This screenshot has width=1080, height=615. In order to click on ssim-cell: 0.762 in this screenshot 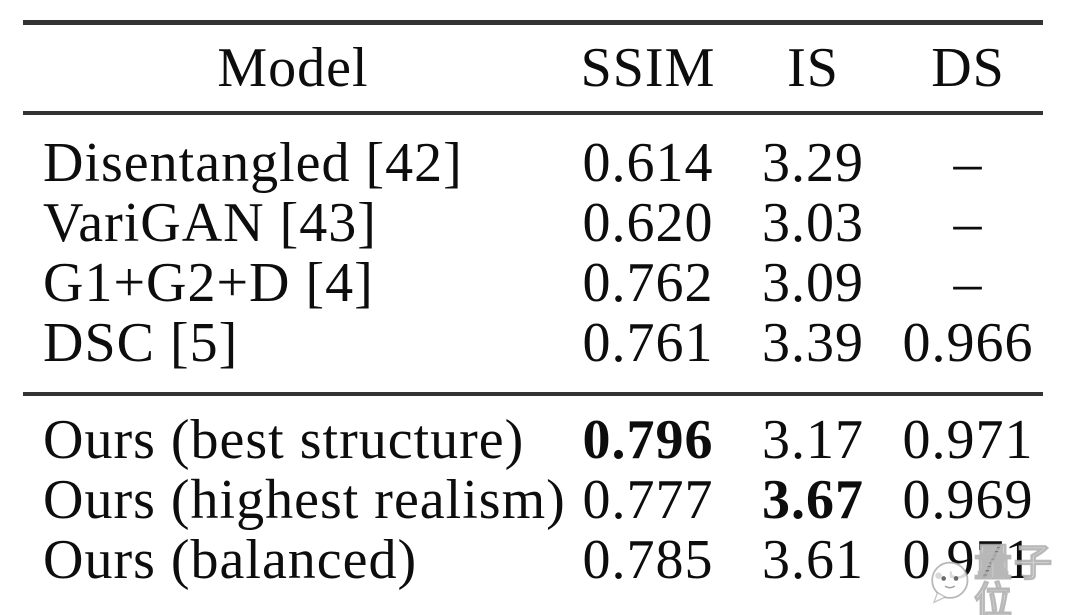, I will do `click(648, 283)`.